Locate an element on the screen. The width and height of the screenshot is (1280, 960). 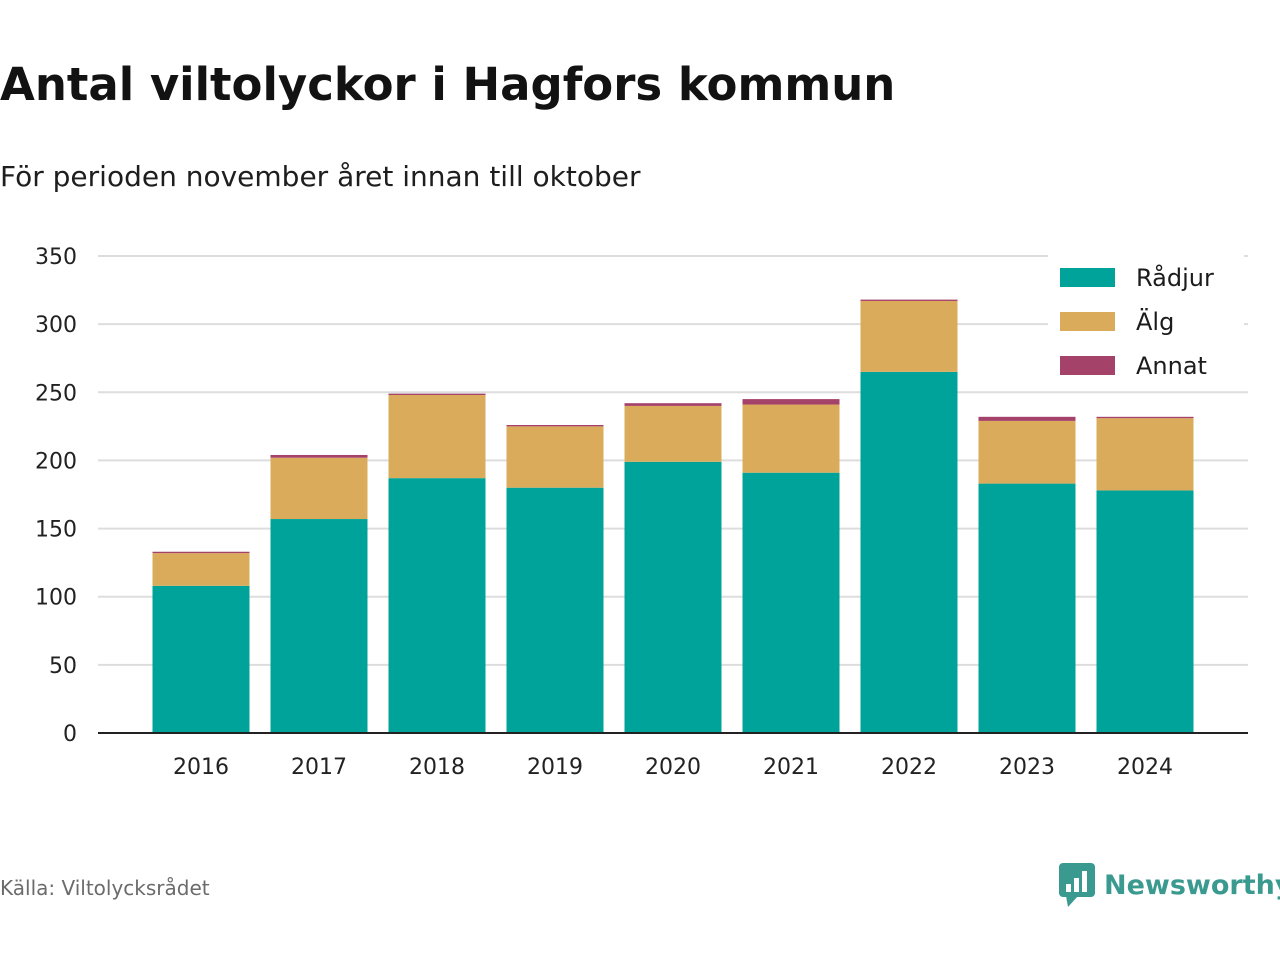
x-tick-label: 2020 is located at coordinates (673, 767).